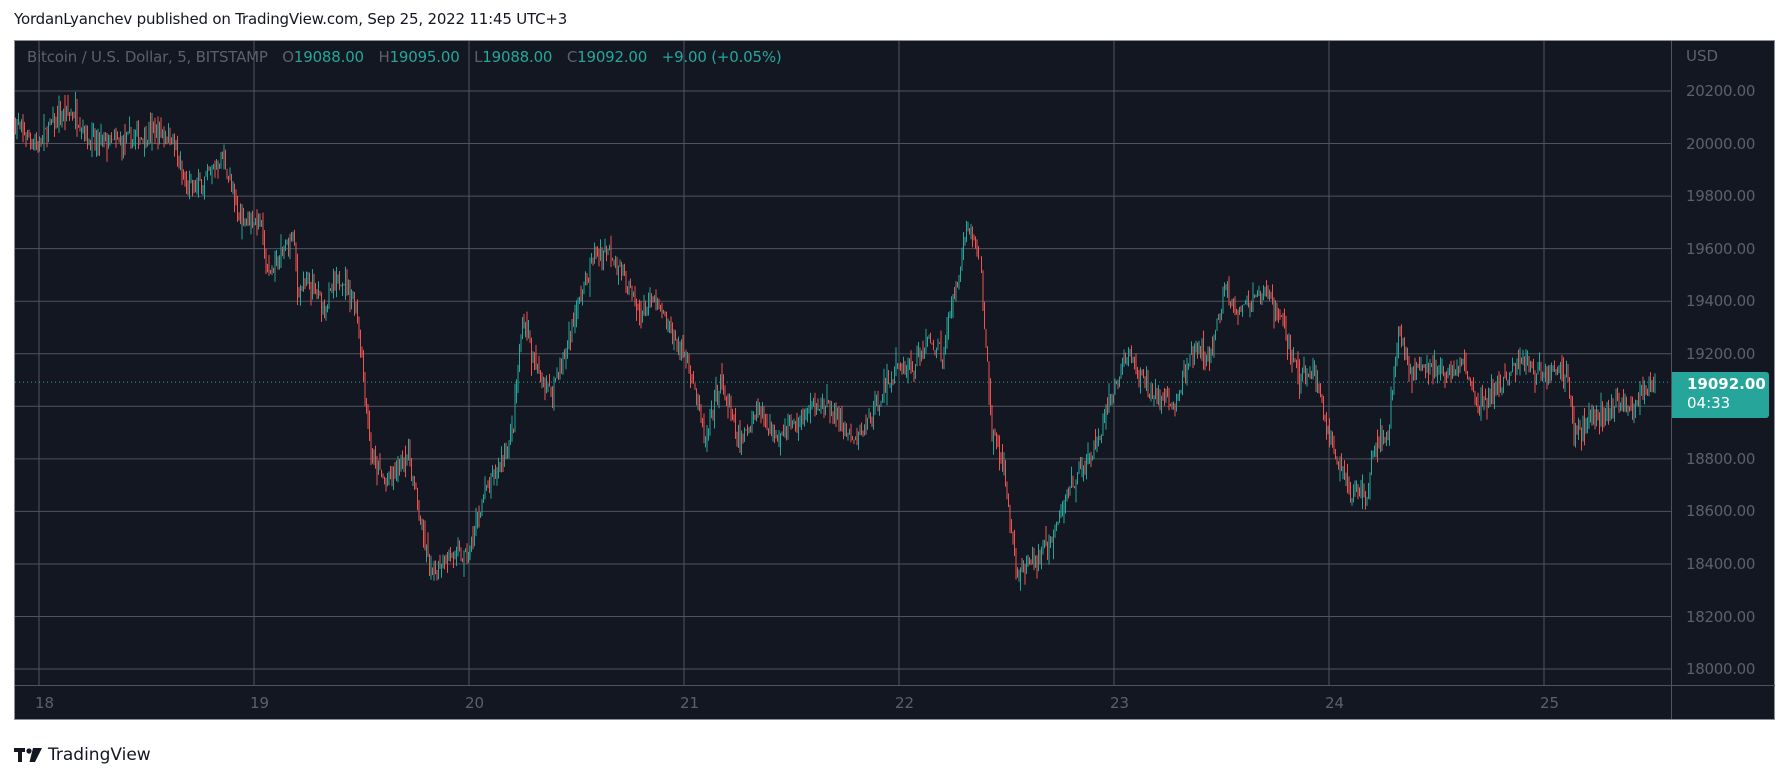  I want to click on tradingview-logo-icon, so click(28, 755).